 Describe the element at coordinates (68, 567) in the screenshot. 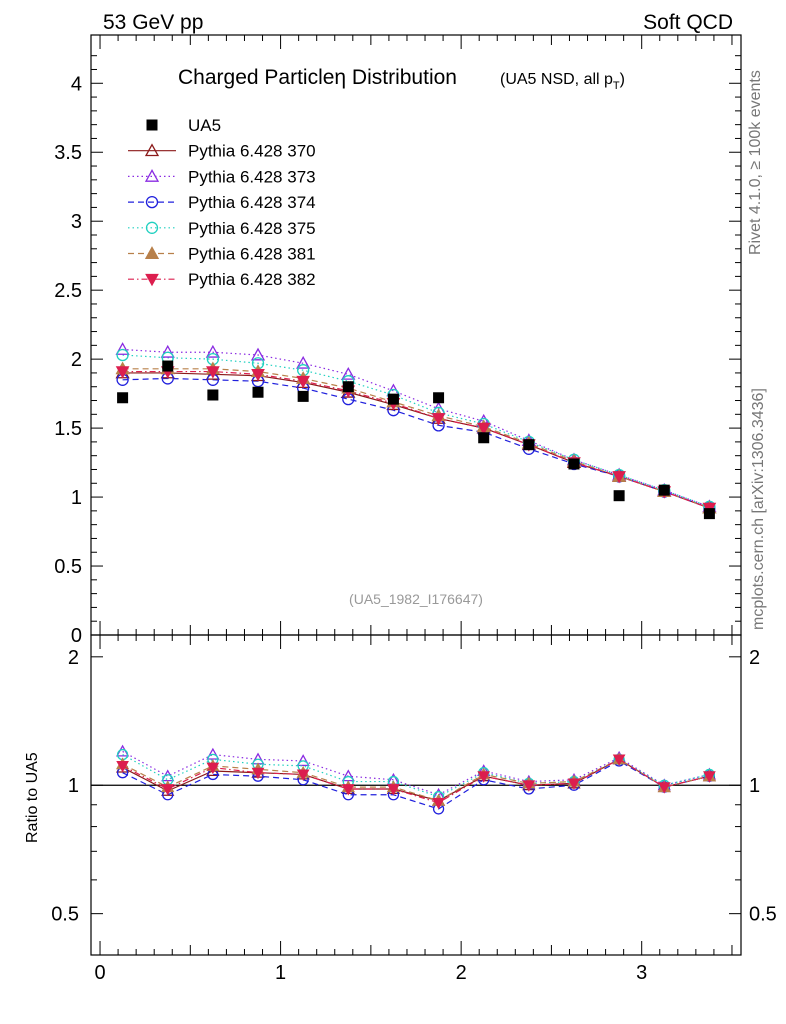

I see `main-y-tick-label: 0.5` at that location.